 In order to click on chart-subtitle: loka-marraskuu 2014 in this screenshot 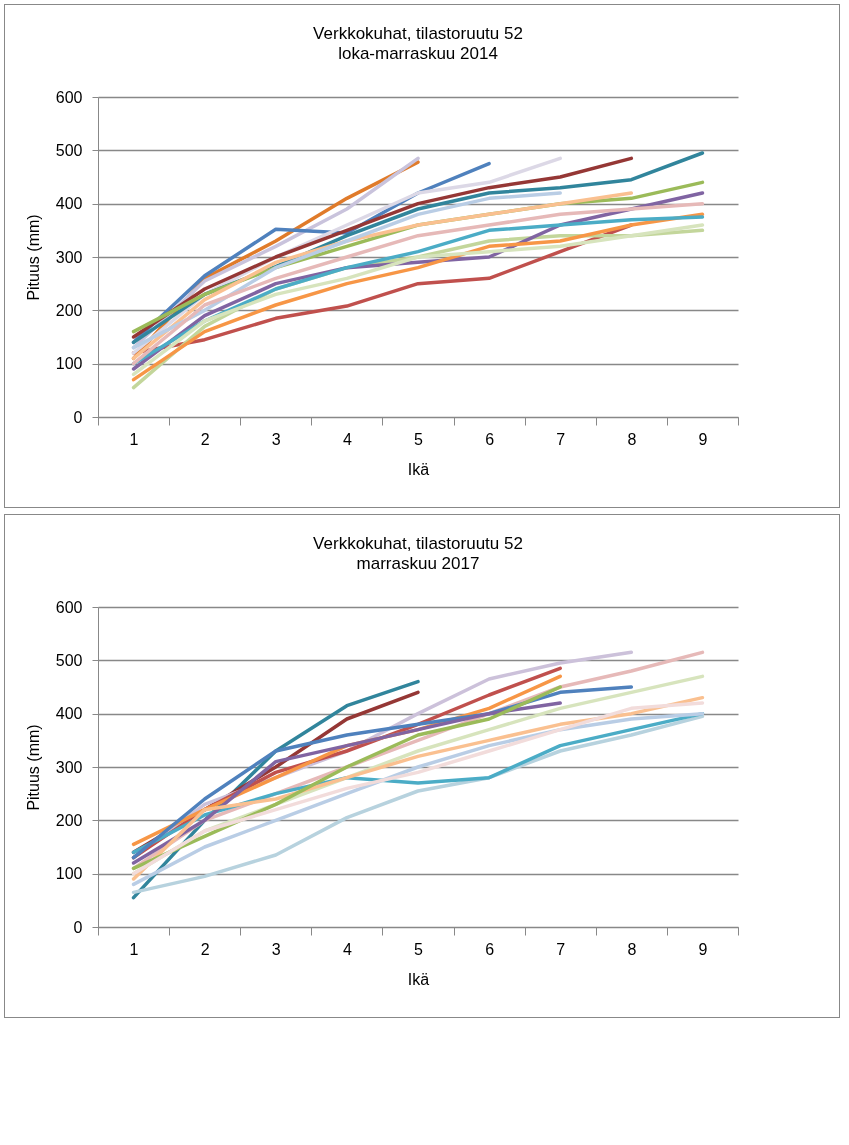, I will do `click(418, 53)`.